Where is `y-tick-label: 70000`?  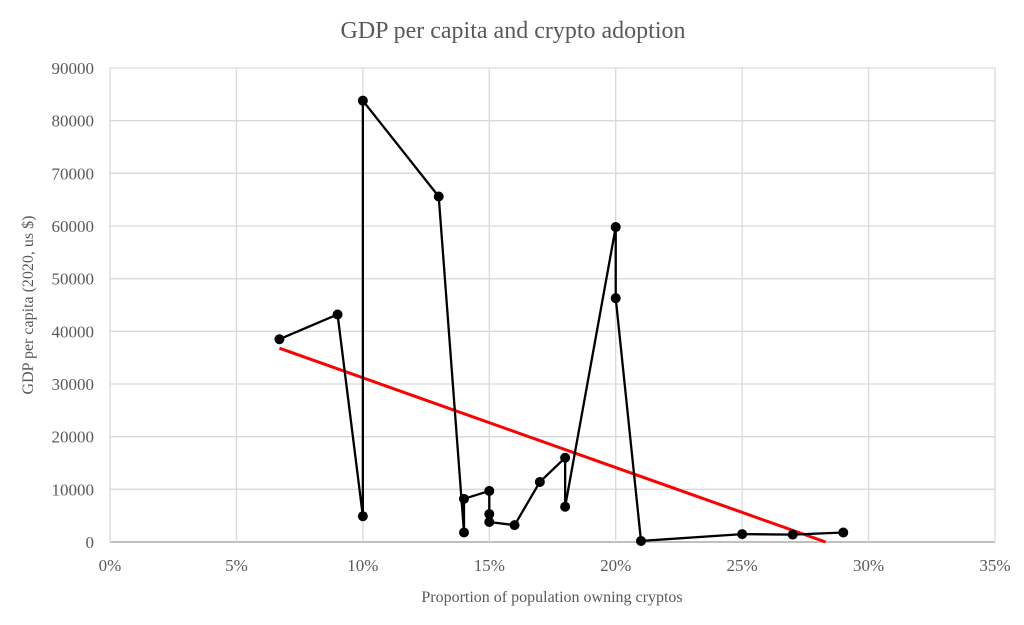
y-tick-label: 70000 is located at coordinates (73, 173).